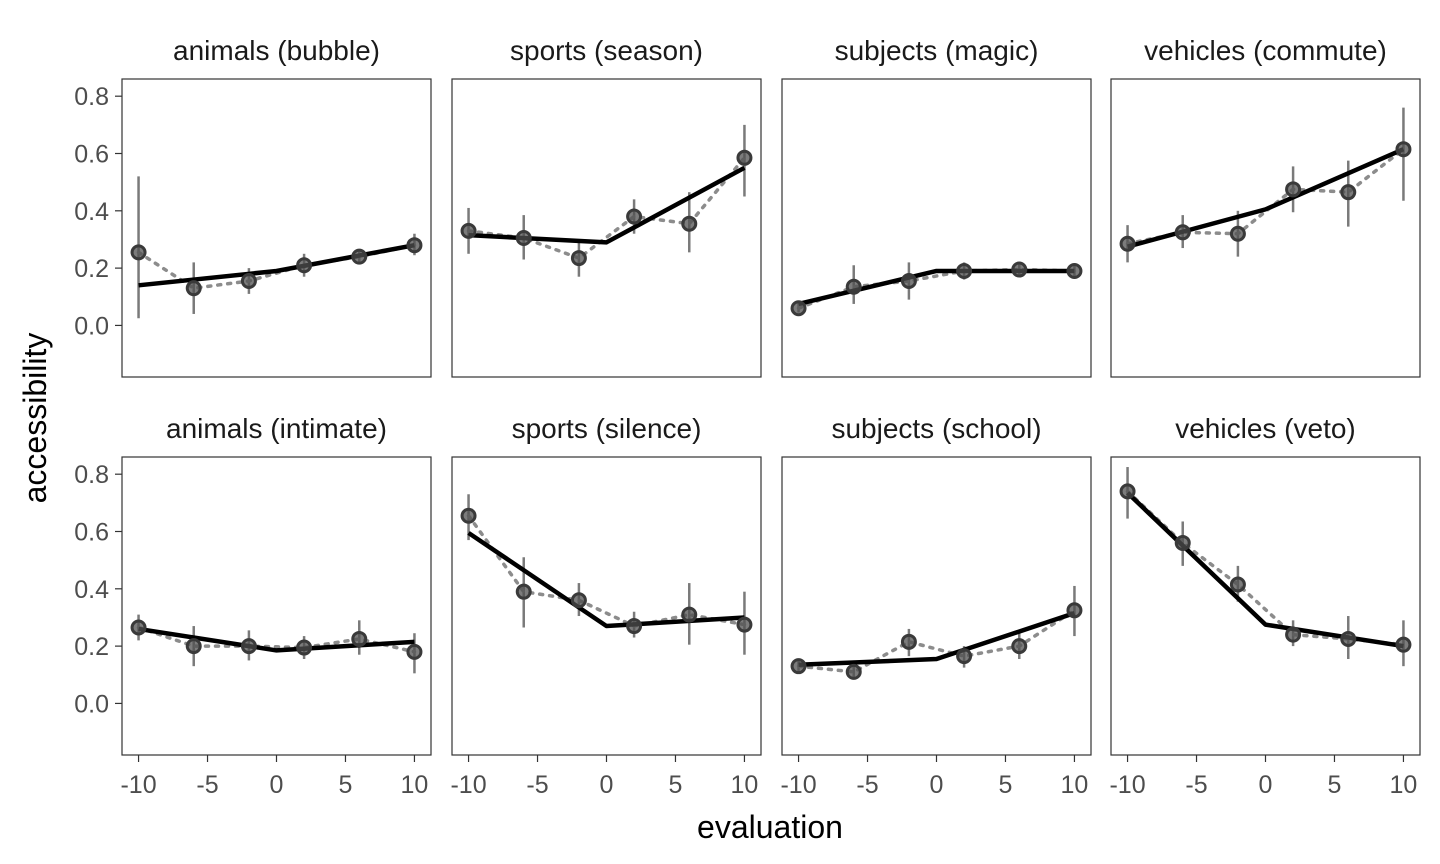 This screenshot has height=864, width=1440. I want to click on panel-title: vehicles (commute), so click(1265, 50).